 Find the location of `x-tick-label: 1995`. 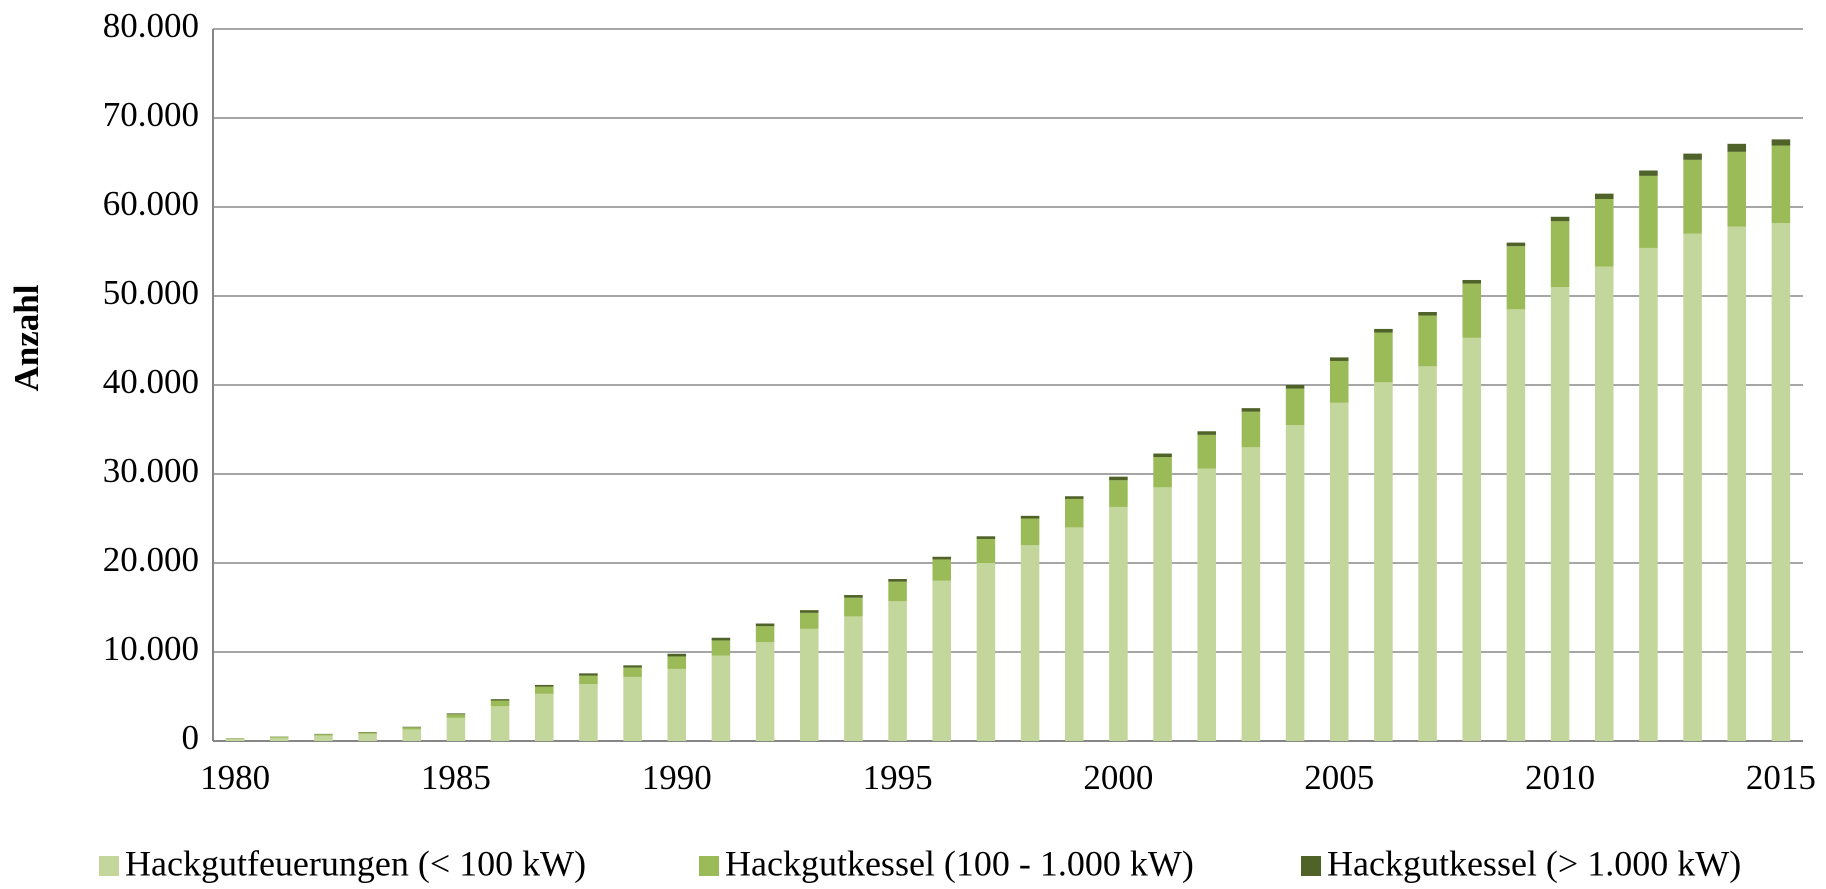

x-tick-label: 1995 is located at coordinates (898, 777).